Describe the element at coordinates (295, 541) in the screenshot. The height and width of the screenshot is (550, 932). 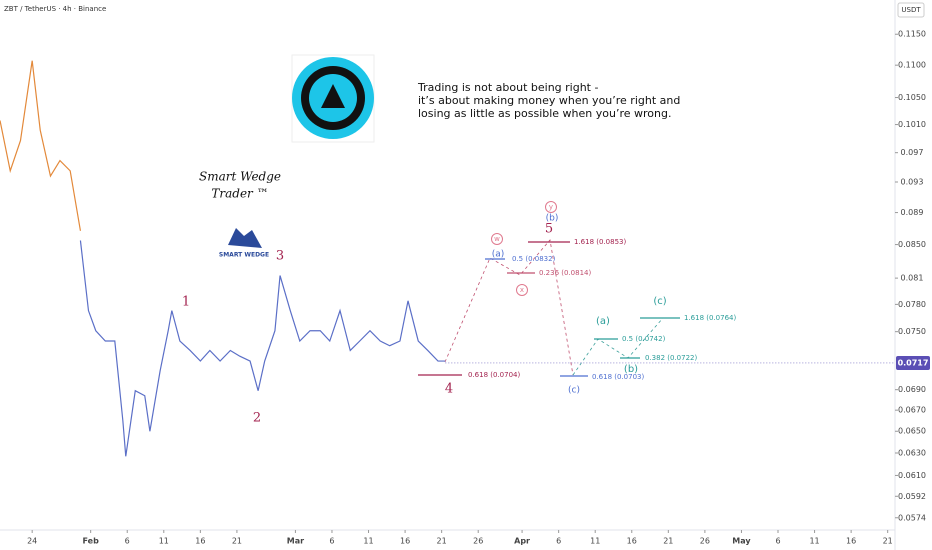
I see `x-tick-label: Mar` at that location.